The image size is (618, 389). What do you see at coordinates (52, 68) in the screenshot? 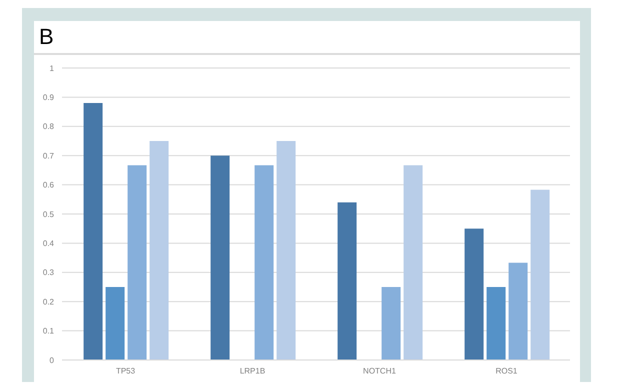
I see `y-tick-label: 1` at bounding box center [52, 68].